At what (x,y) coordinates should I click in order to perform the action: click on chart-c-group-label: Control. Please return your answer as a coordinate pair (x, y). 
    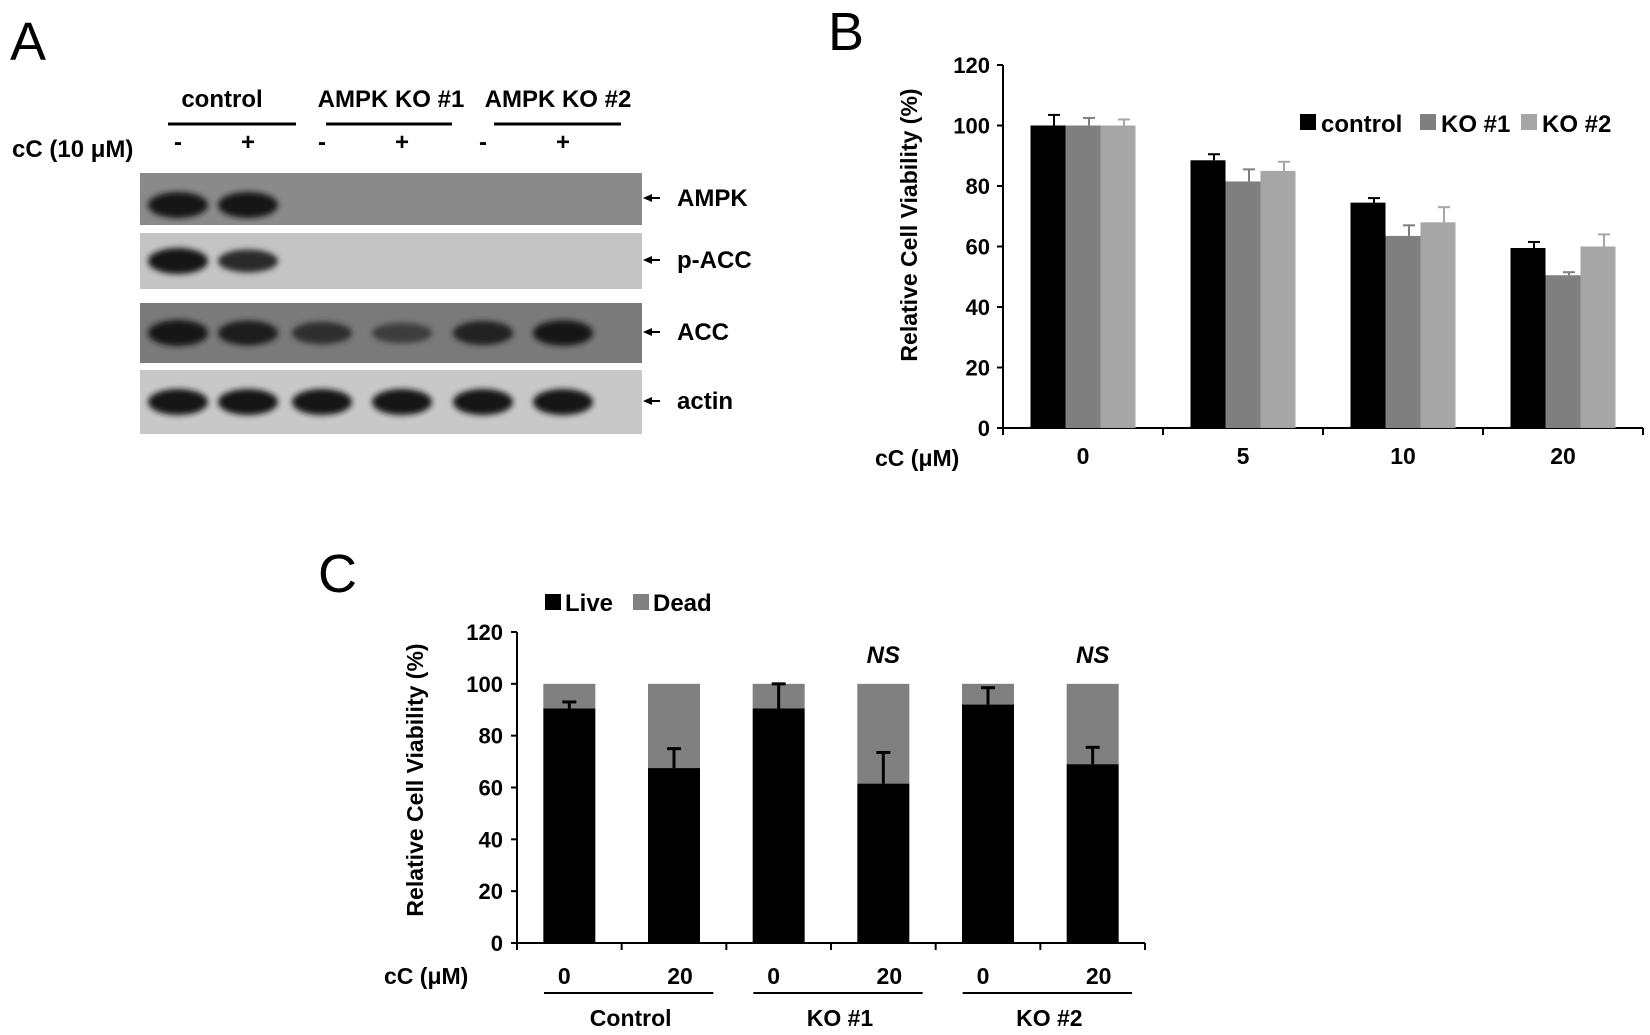
    Looking at the image, I should click on (631, 1018).